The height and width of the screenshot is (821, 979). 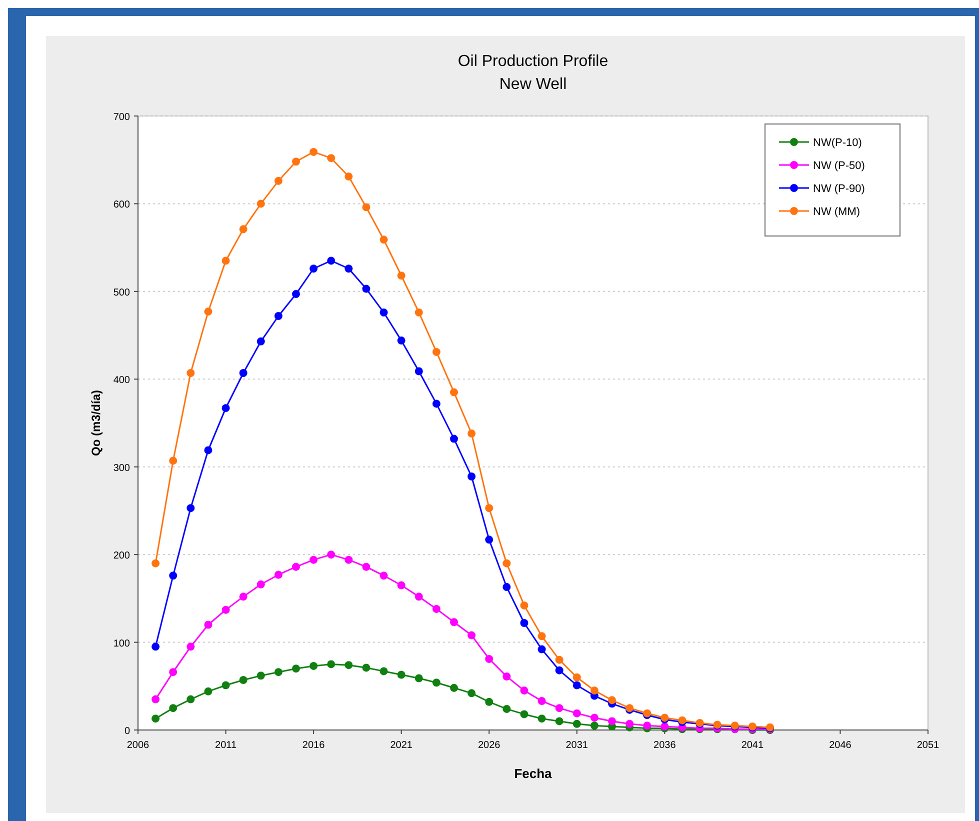 What do you see at coordinates (928, 745) in the screenshot?
I see `x-tick-label: 2051` at bounding box center [928, 745].